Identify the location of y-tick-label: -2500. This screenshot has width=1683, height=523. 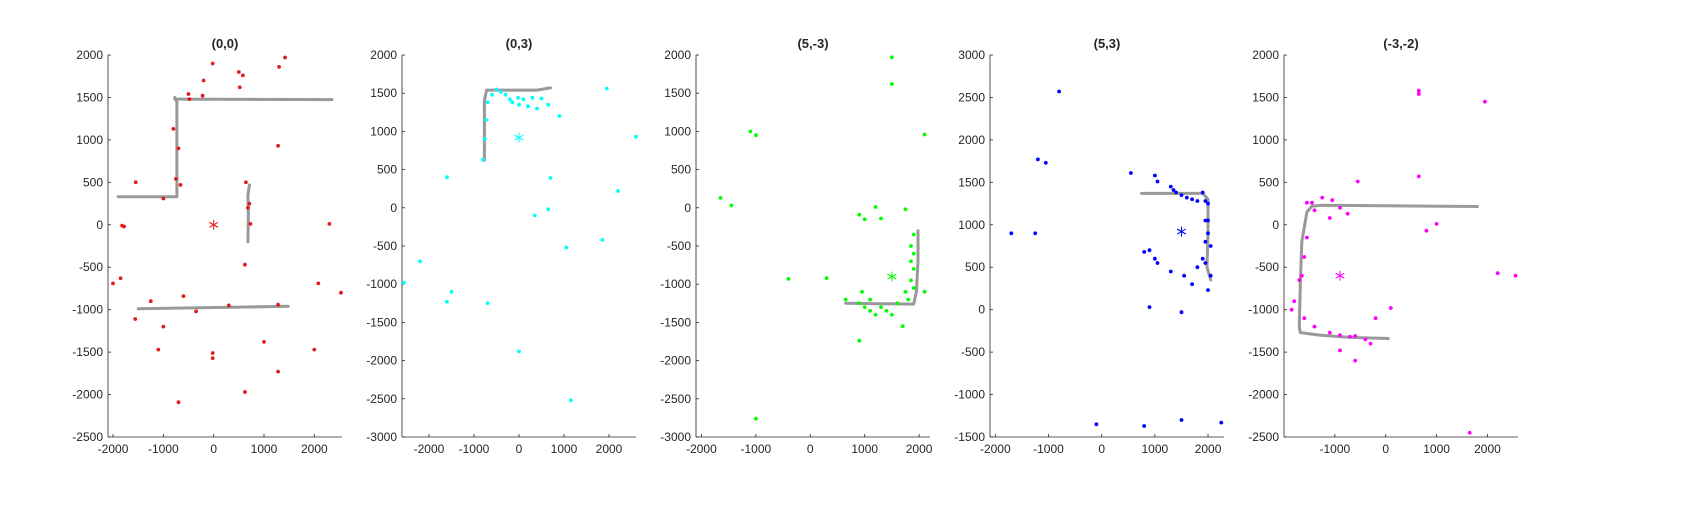
(675, 399).